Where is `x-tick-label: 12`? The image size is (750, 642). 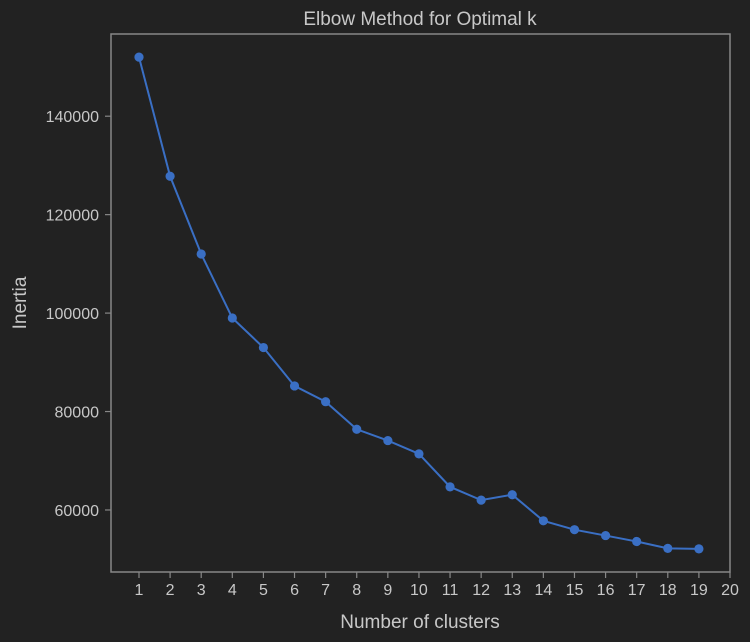 x-tick-label: 12 is located at coordinates (481, 590).